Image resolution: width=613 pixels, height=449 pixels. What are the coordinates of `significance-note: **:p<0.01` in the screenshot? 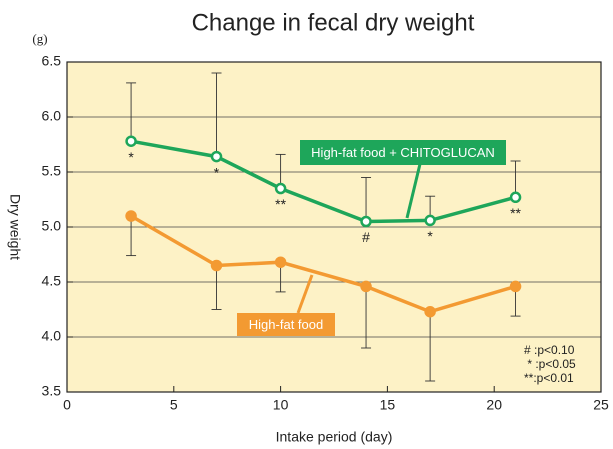 It's located at (549, 378).